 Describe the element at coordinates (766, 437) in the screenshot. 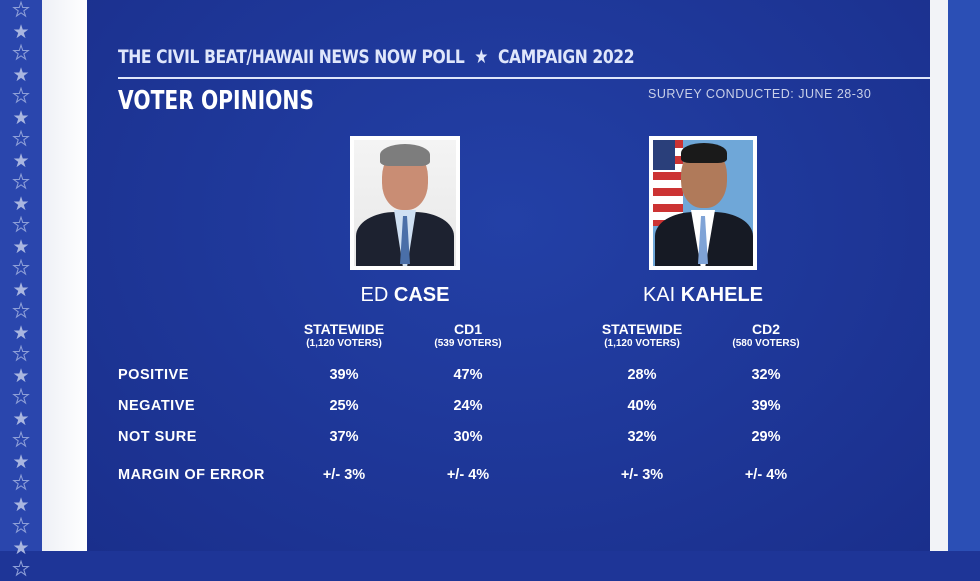

I see `table-cell: 29%` at that location.